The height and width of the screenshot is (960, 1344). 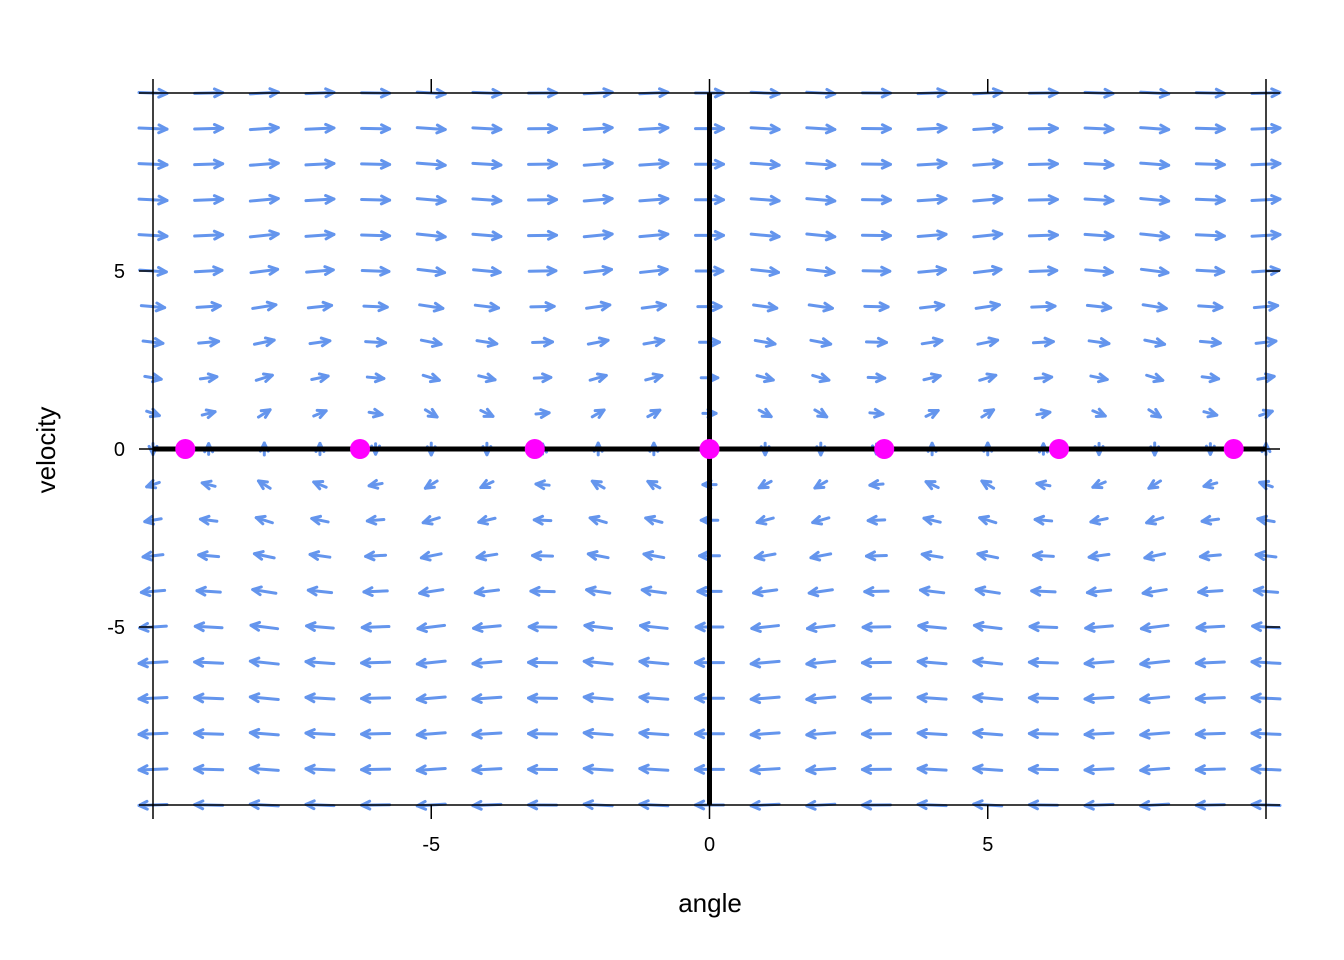 I want to click on equilibrium-point, so click(x=1058, y=449).